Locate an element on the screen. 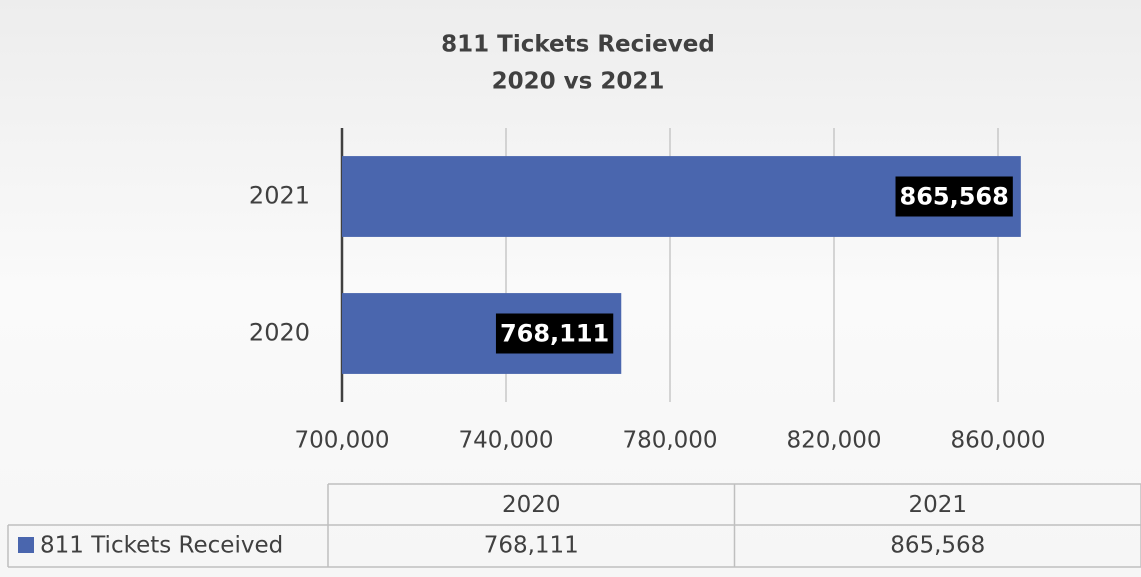 The height and width of the screenshot is (577, 1141). legend-swatch is located at coordinates (26, 545).